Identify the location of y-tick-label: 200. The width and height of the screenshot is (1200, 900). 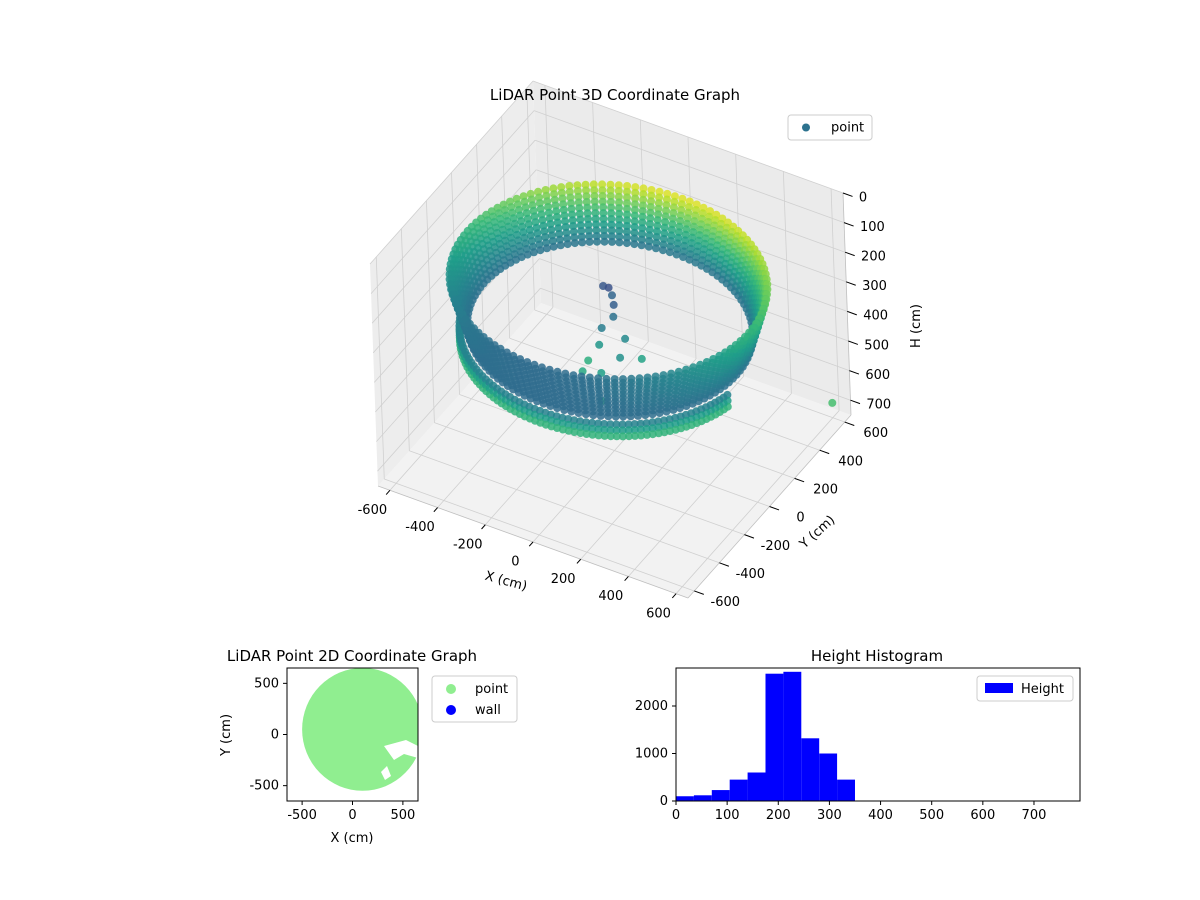
(825, 490).